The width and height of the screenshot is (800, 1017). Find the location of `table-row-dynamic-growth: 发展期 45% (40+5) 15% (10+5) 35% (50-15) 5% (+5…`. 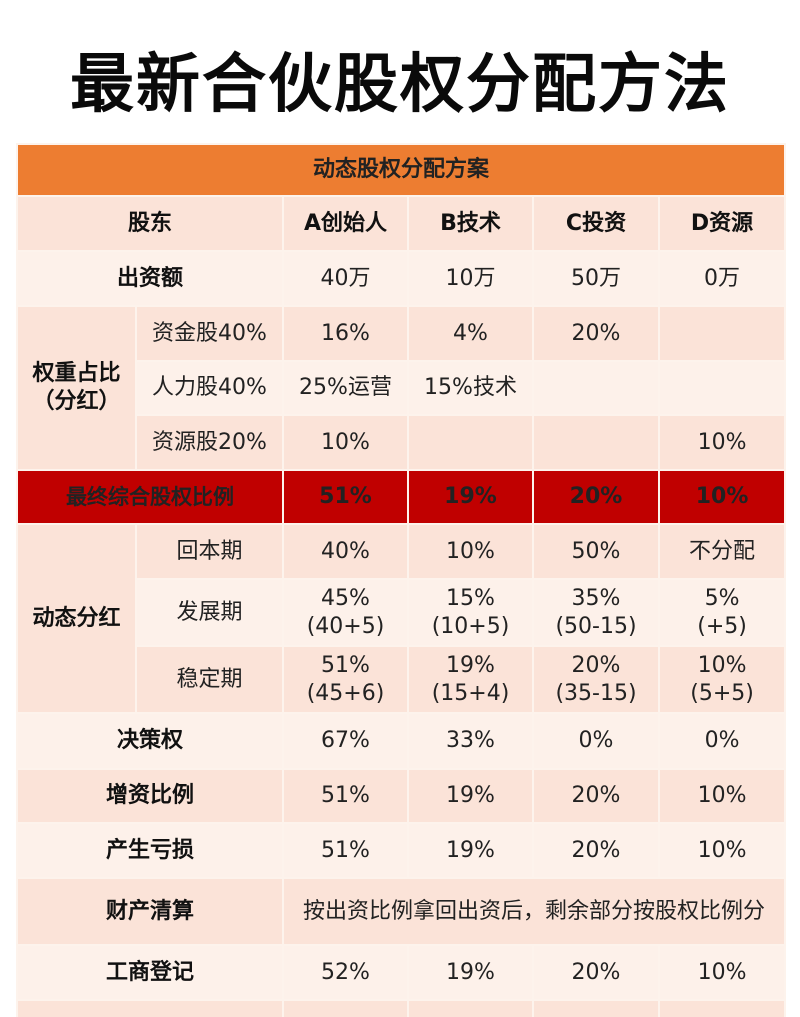

table-row-dynamic-growth: 发展期 45% (40+5) 15% (10+5) 35% (50-15) 5% (+5… is located at coordinates (402, 612).